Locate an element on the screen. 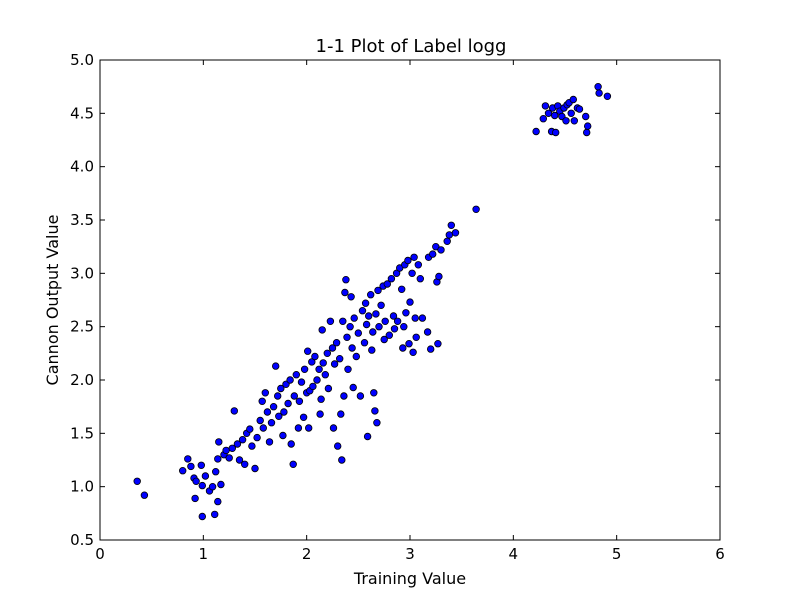  y-tick-label: 2.0 is located at coordinates (82, 380).